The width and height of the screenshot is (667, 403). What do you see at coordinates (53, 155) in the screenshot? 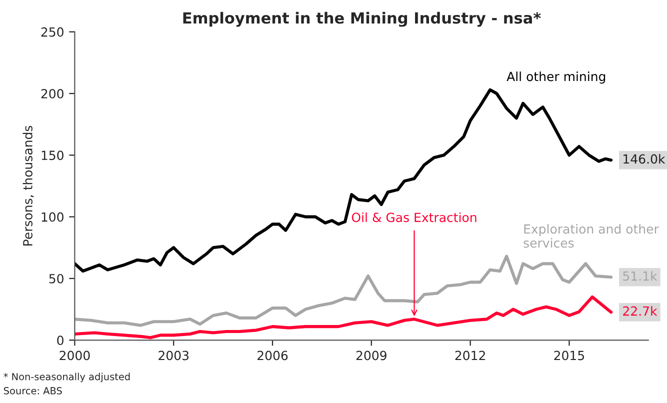
I see `y-tick-label: 150` at bounding box center [53, 155].